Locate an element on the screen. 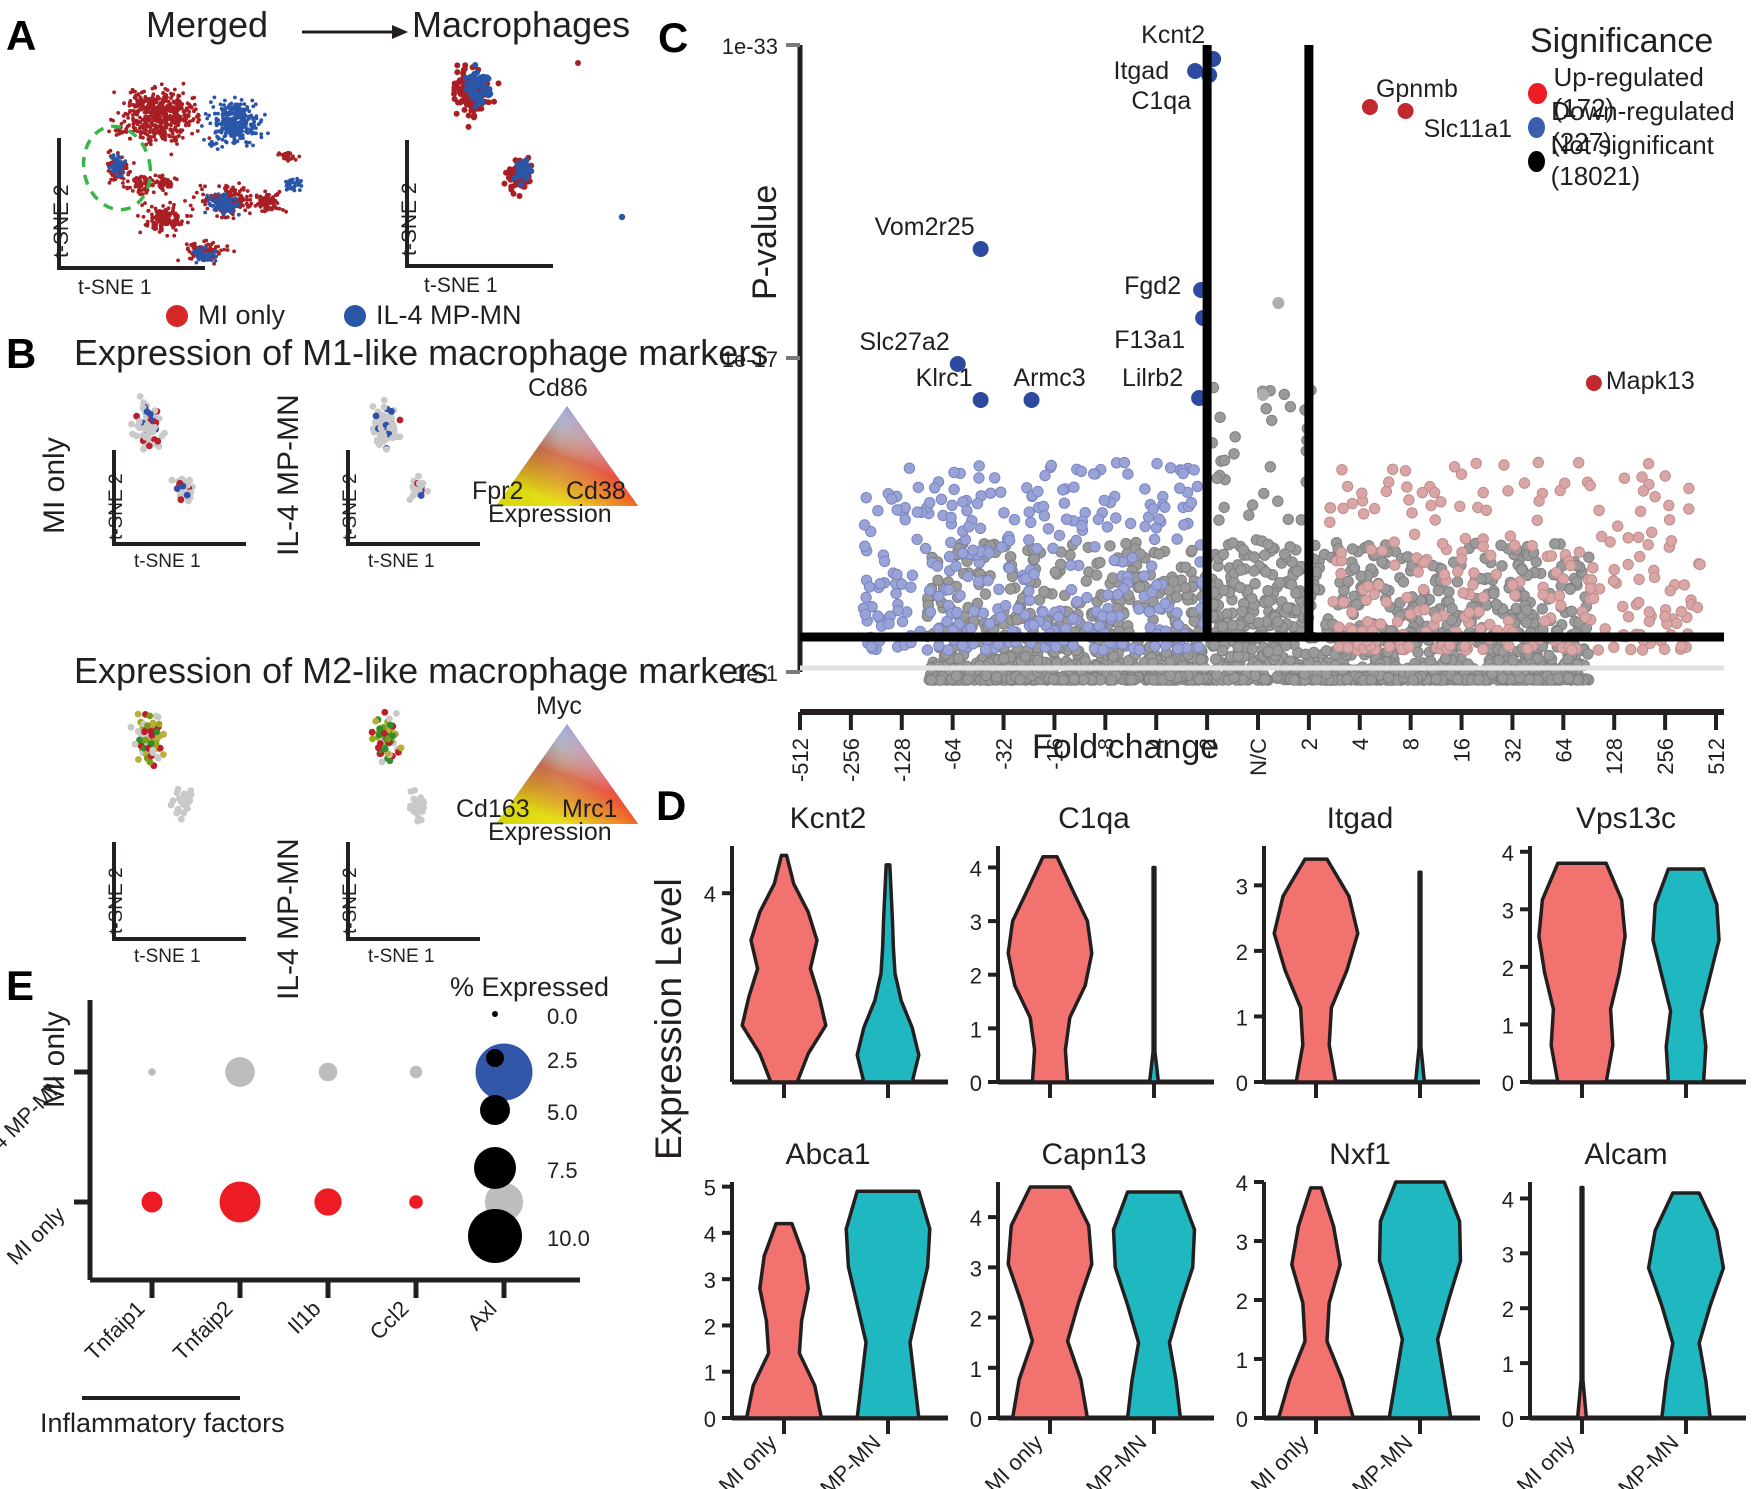 This screenshot has height=1489, width=1756. panel-b-m2b-ylabel: t-SNE 2 is located at coordinates (350, 900).